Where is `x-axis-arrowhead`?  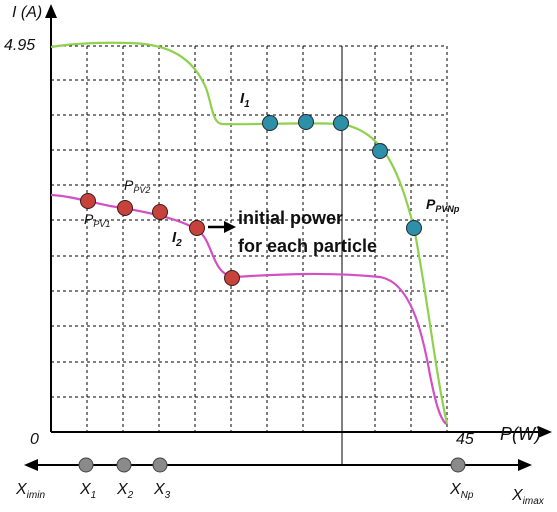
x-axis-arrowhead is located at coordinates (545, 432).